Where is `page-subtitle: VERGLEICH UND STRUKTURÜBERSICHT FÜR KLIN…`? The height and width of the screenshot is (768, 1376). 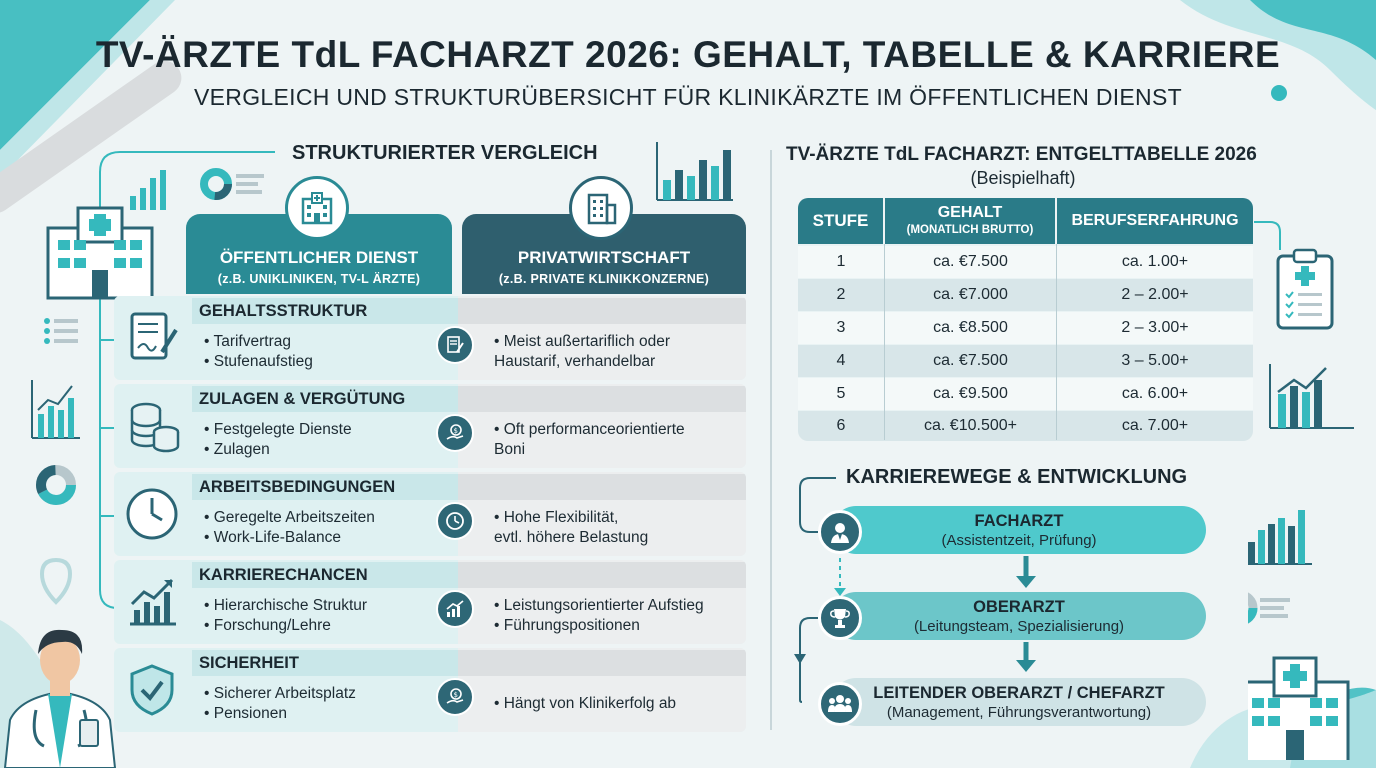 page-subtitle: VERGLEICH UND STRUKTURÜBERSICHT FÜR KLIN… is located at coordinates (688, 97).